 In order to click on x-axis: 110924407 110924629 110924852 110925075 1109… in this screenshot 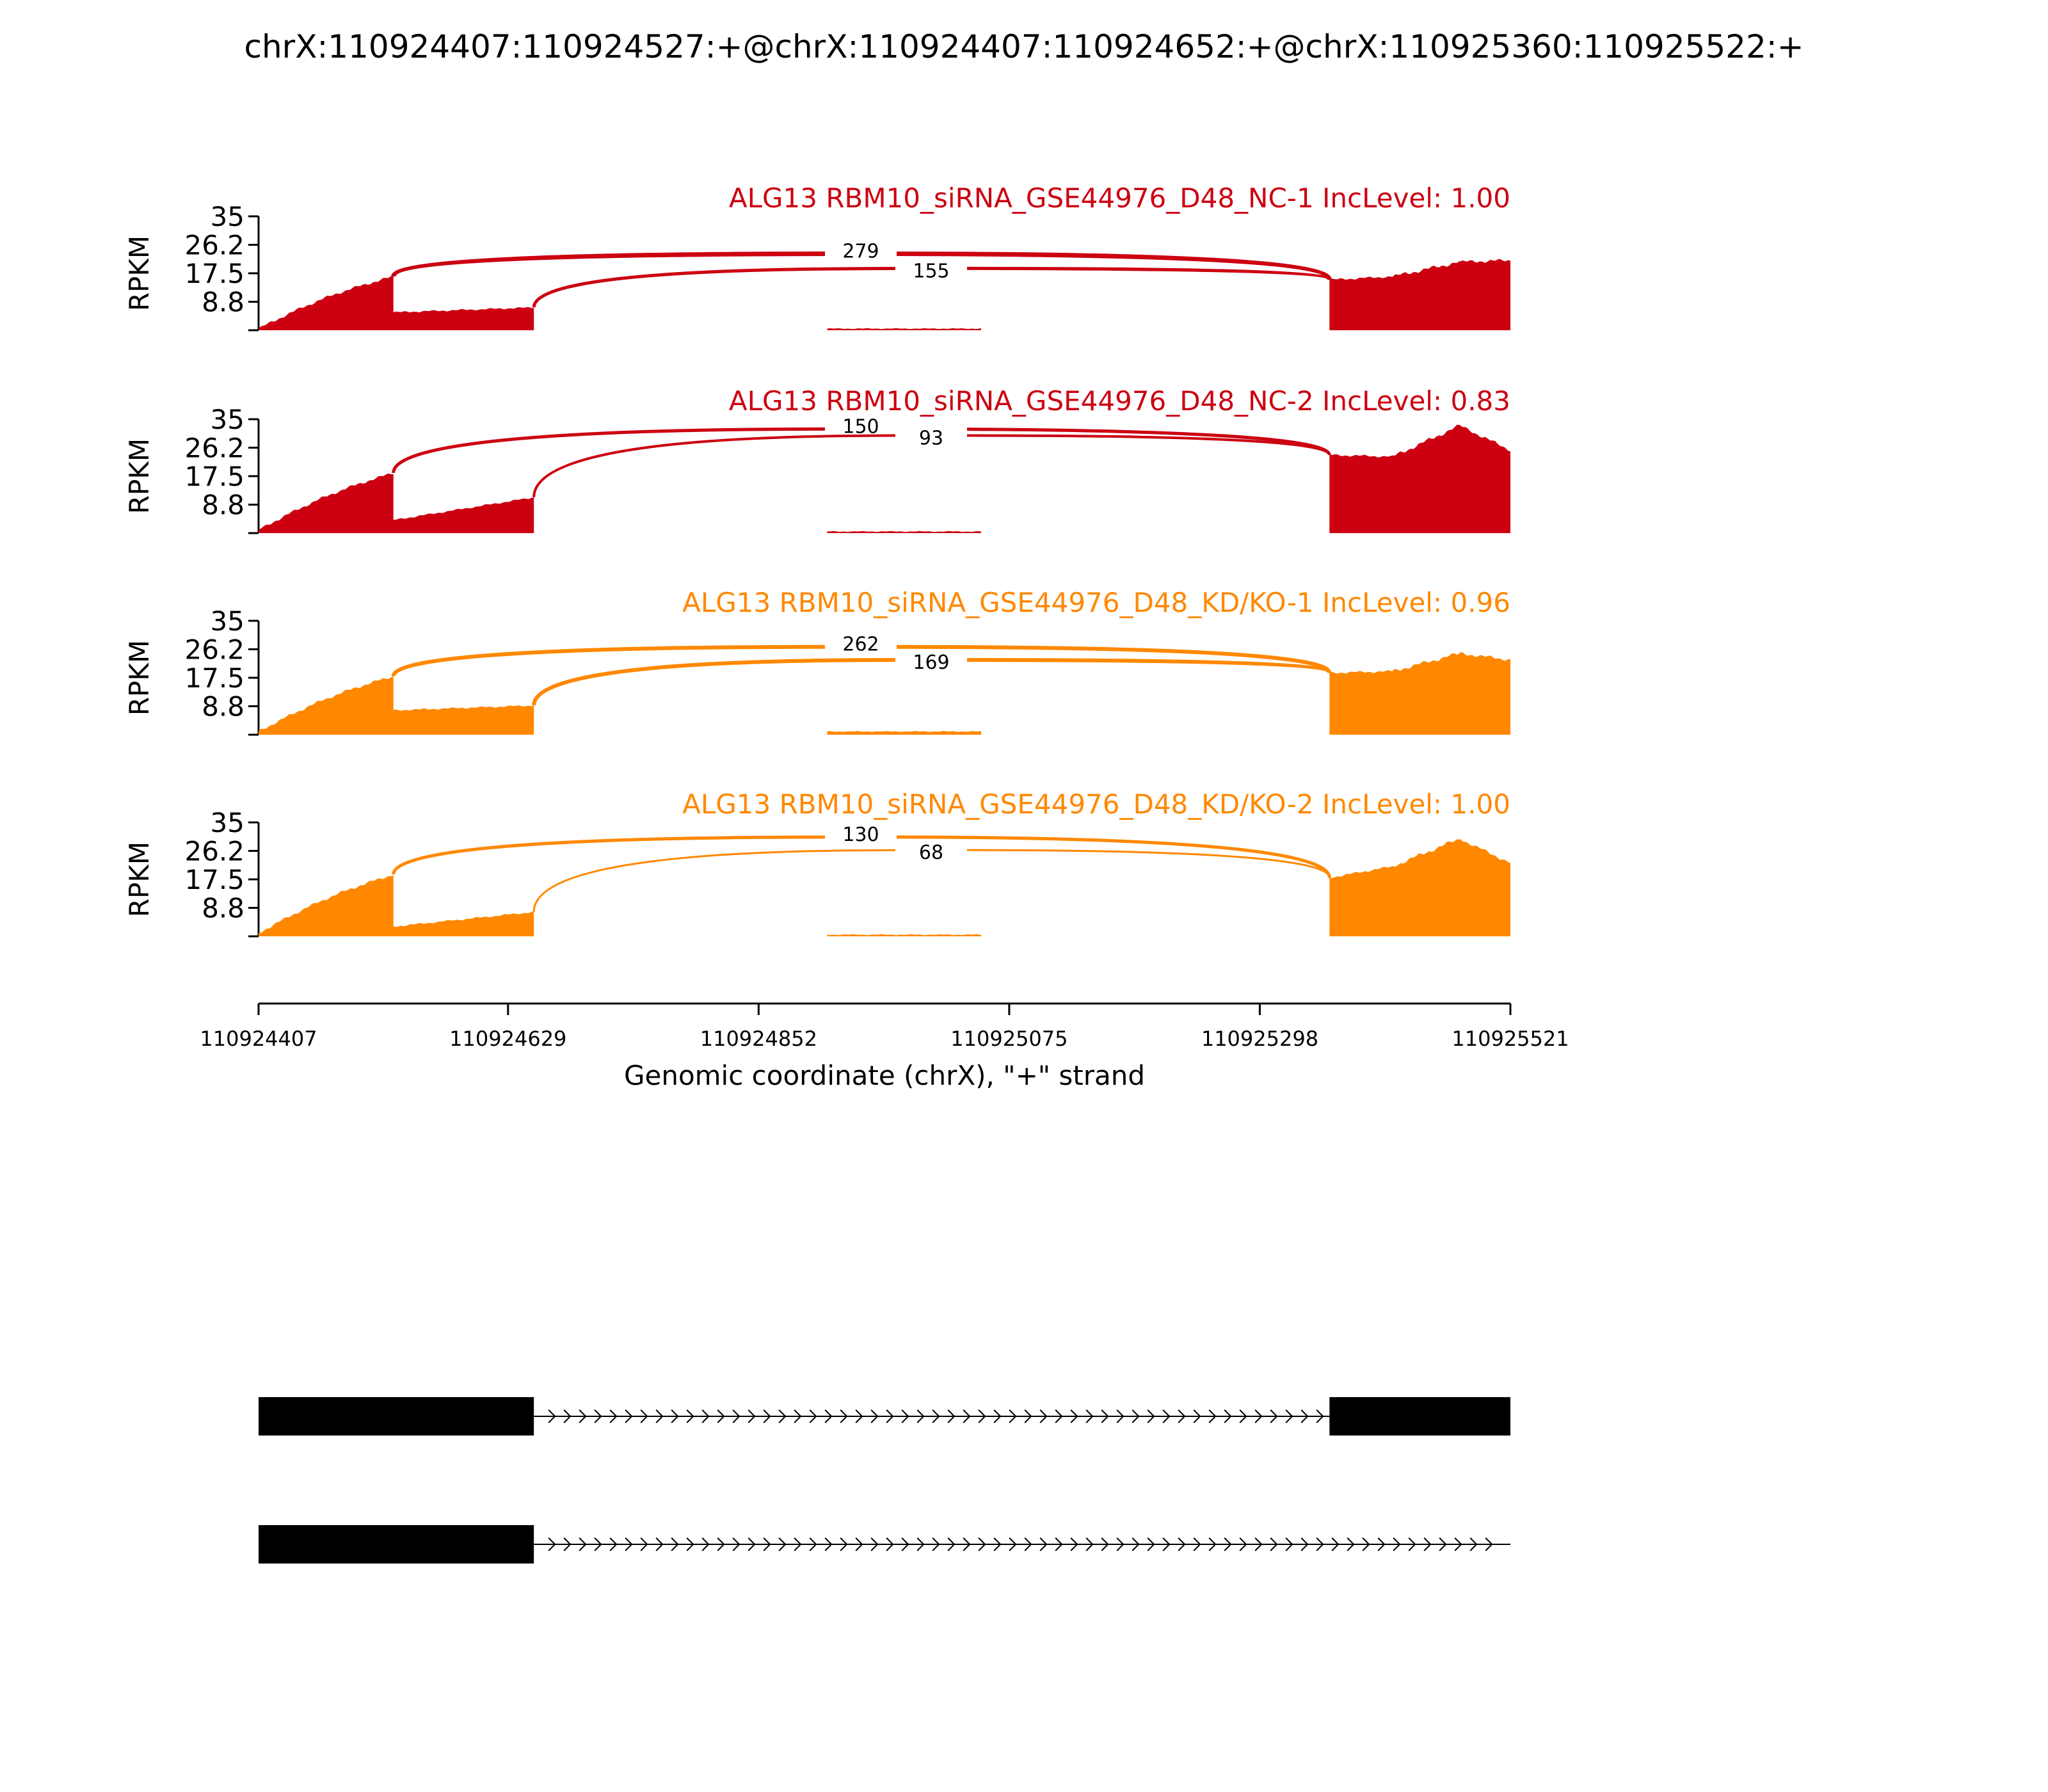, I will do `click(884, 1026)`.